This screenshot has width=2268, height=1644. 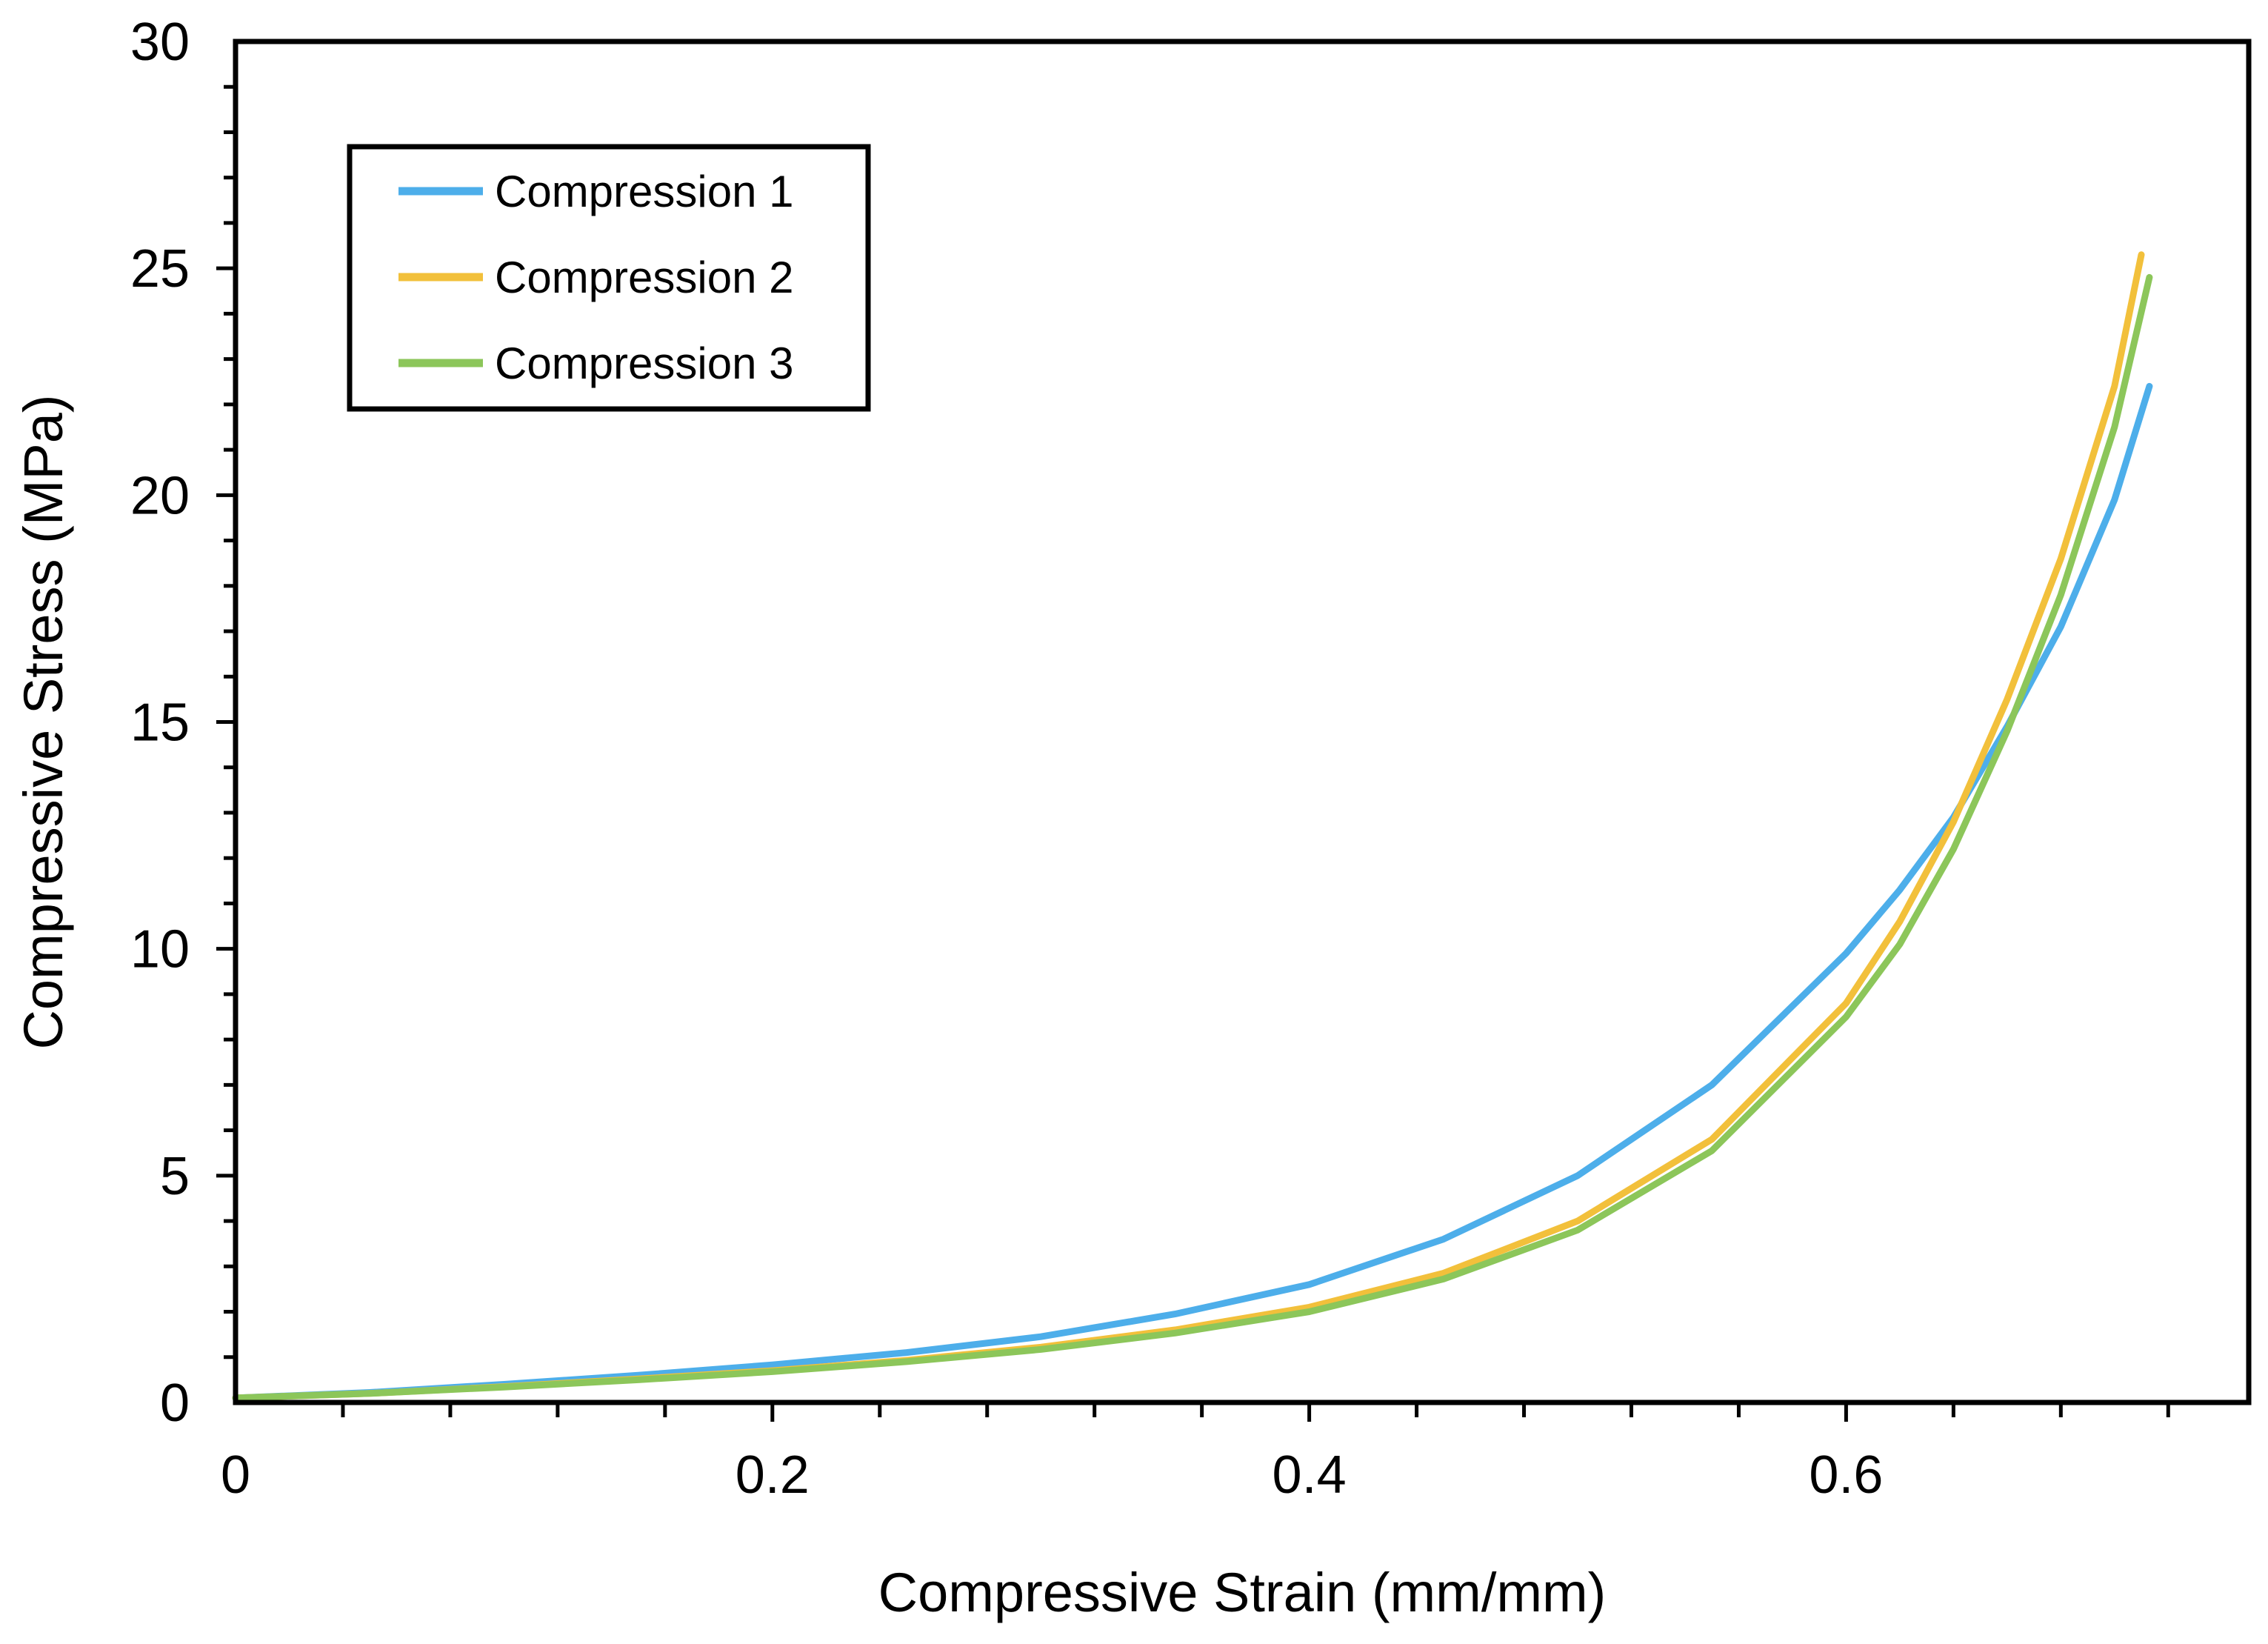 I want to click on x-tick-label: 0, so click(x=235, y=1475).